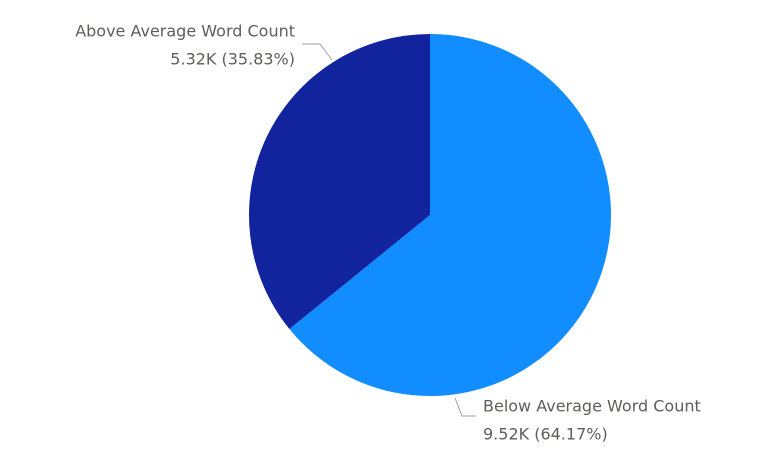 The height and width of the screenshot is (449, 768). Describe the element at coordinates (185, 31) in the screenshot. I see `slice-label: Above Average Word Count` at that location.